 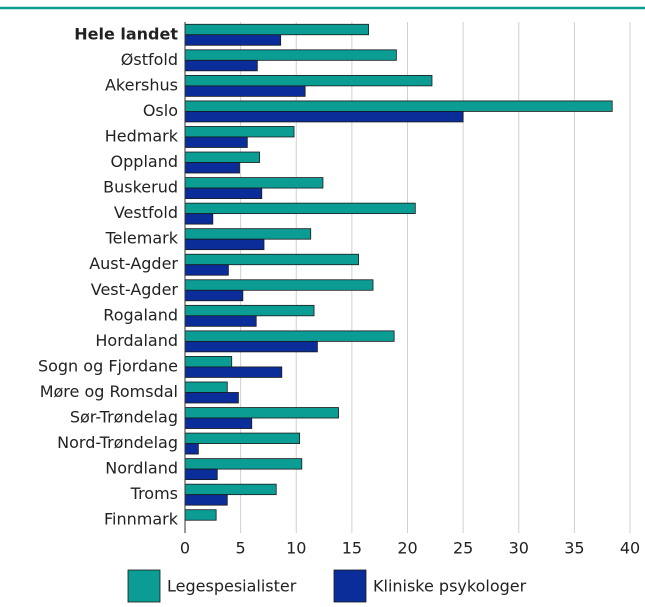 What do you see at coordinates (135, 289) in the screenshot?
I see `y-tick-label: Vest-Agder` at bounding box center [135, 289].